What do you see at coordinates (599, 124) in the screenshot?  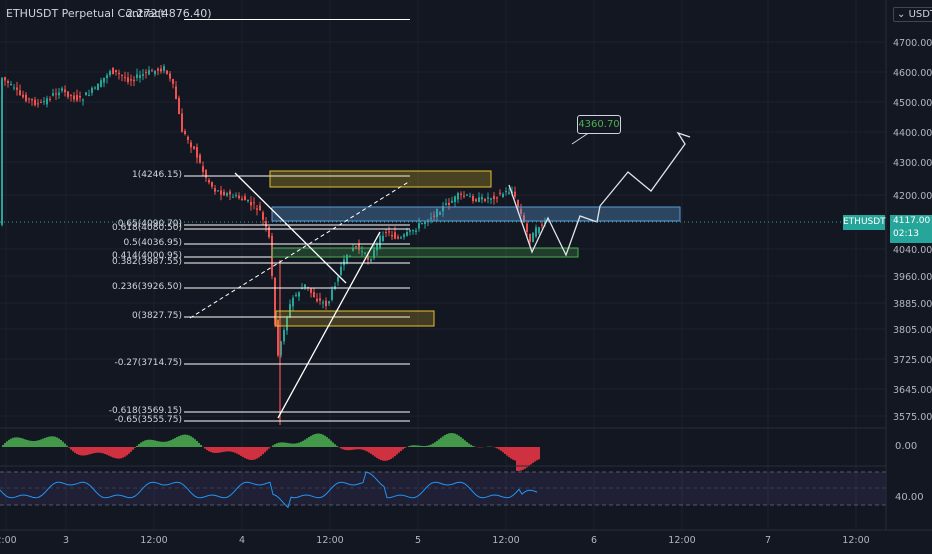 I see `target-price-callout: 4360.70` at bounding box center [599, 124].